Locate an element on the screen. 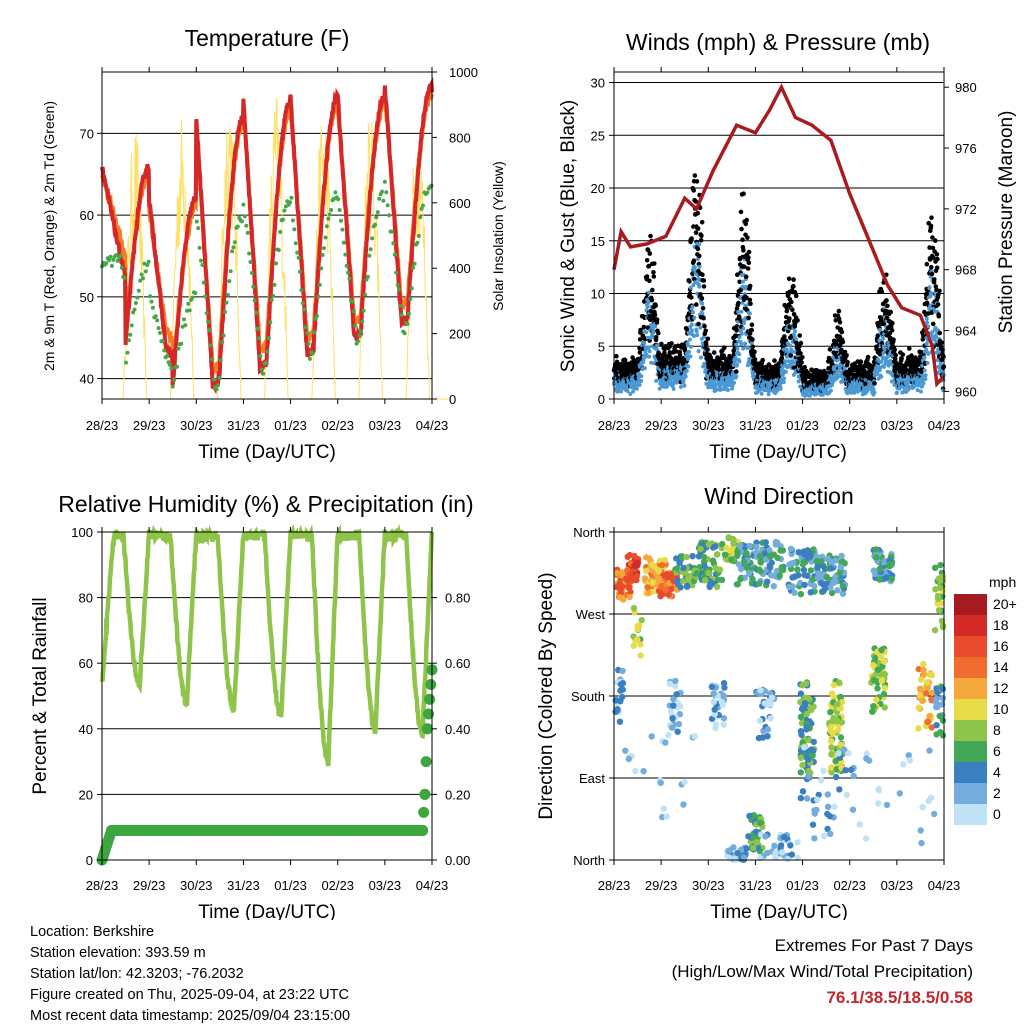 This screenshot has height=1027, width=1024. y2-axis-label: Station Pressure (Maroon) is located at coordinates (1006, 222).